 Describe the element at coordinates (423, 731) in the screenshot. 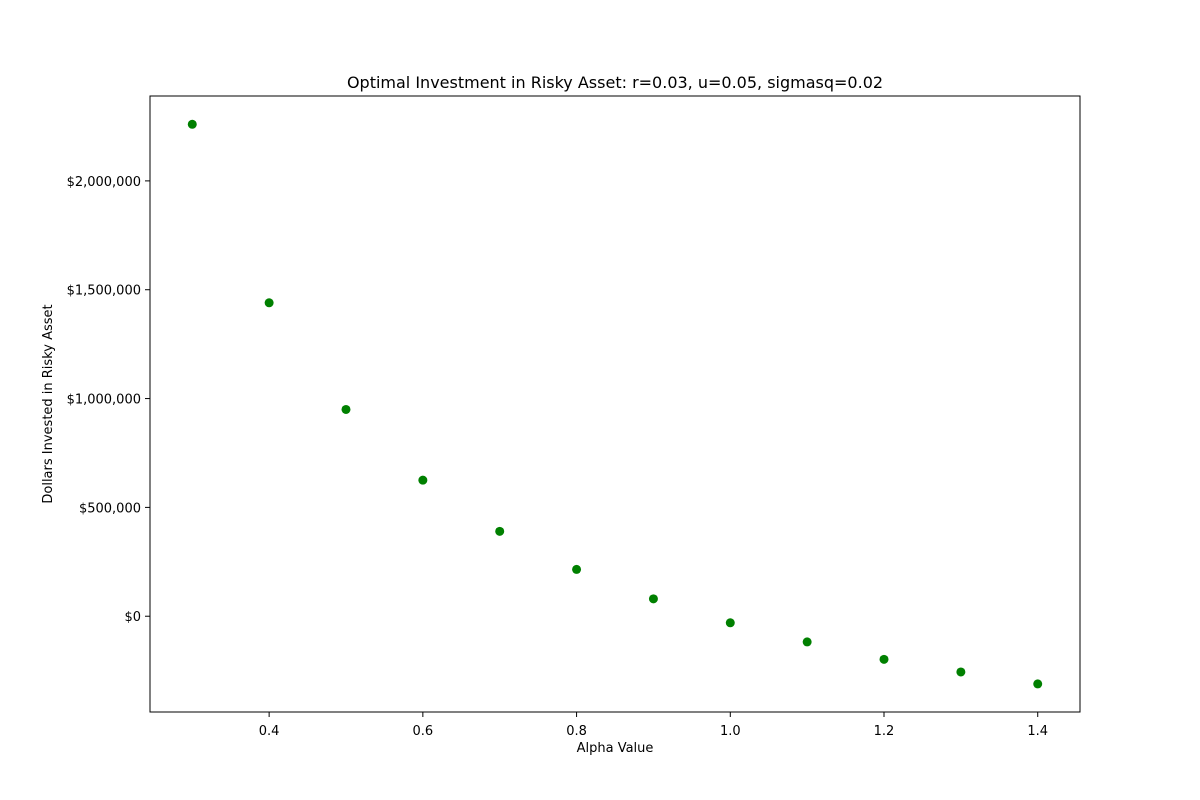

I see `x-tick-label: 0.6` at that location.